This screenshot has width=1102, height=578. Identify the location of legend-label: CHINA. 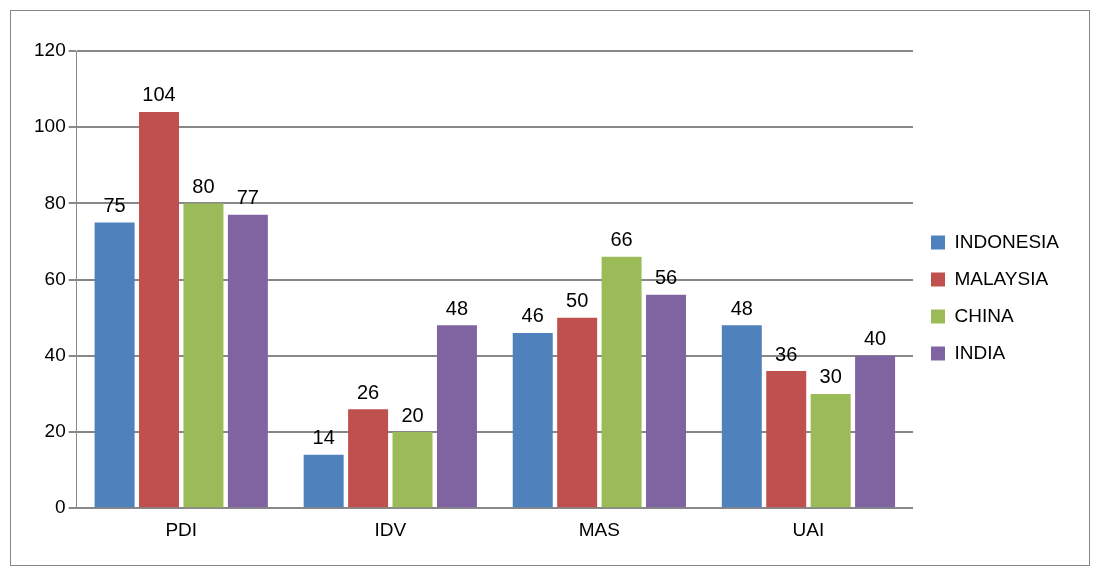
(984, 315).